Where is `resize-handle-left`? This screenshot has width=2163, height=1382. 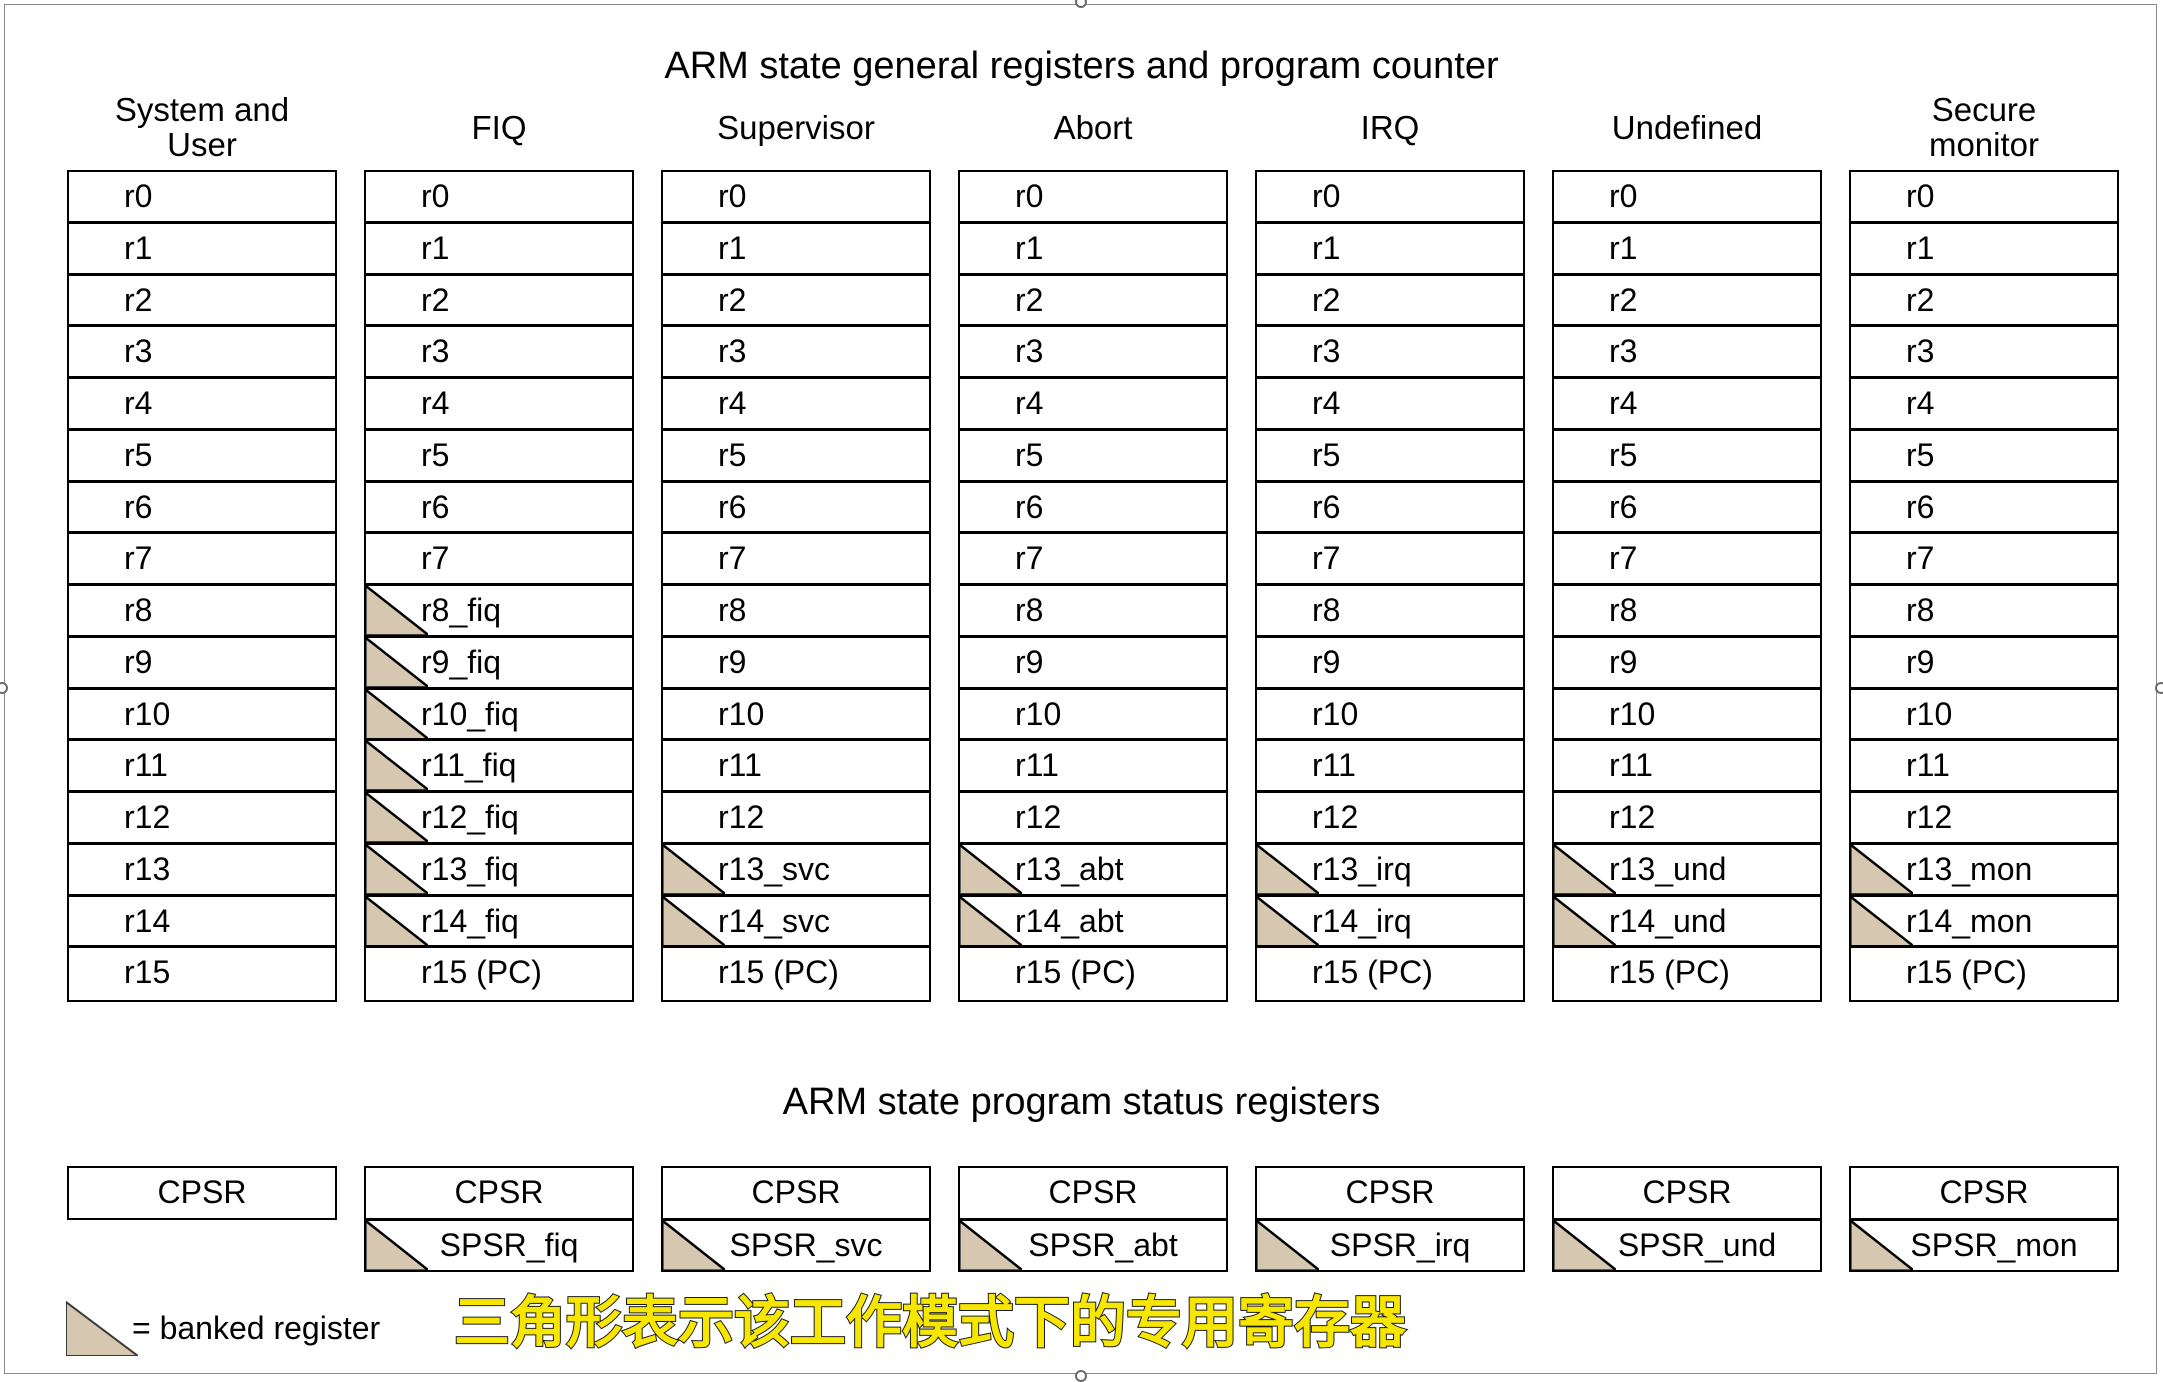
resize-handle-left is located at coordinates (4, 688).